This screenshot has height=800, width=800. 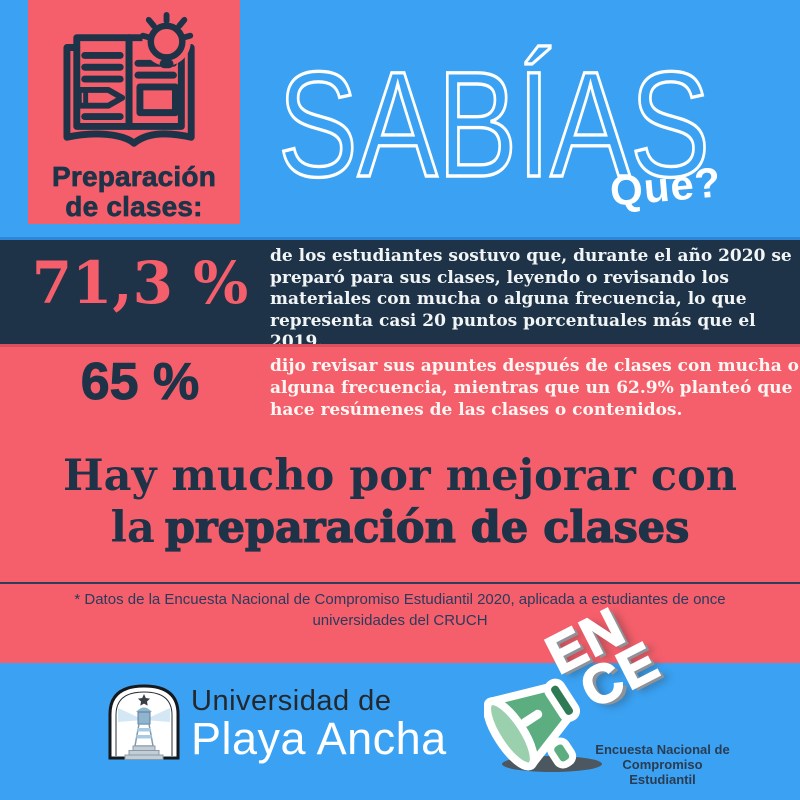 I want to click on university-logo-text: Universidad de Playa Ancha, so click(x=319, y=724).